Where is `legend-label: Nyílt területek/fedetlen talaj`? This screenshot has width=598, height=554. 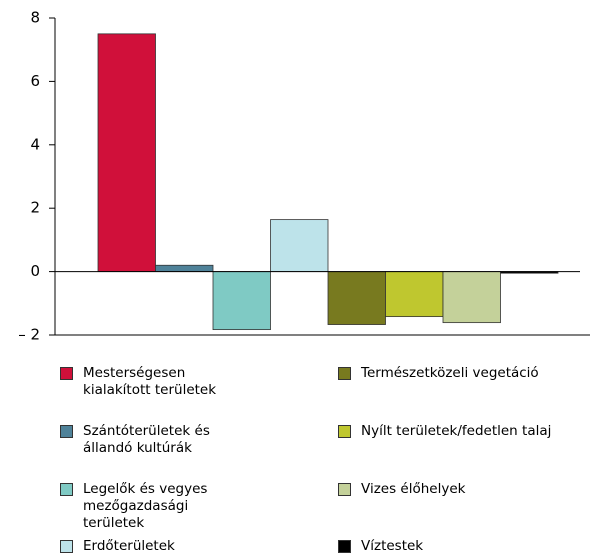 legend-label: Nyílt területek/fedetlen talaj is located at coordinates (456, 431).